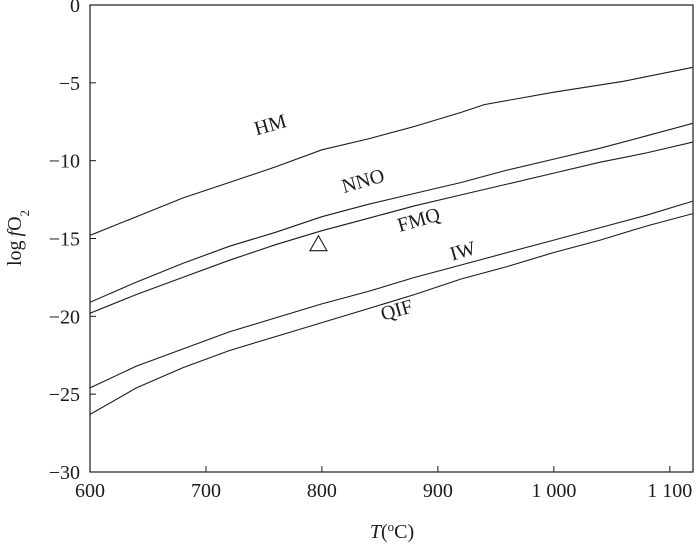 This screenshot has width=700, height=546. I want to click on x-axis-title: T(oC), so click(392, 531).